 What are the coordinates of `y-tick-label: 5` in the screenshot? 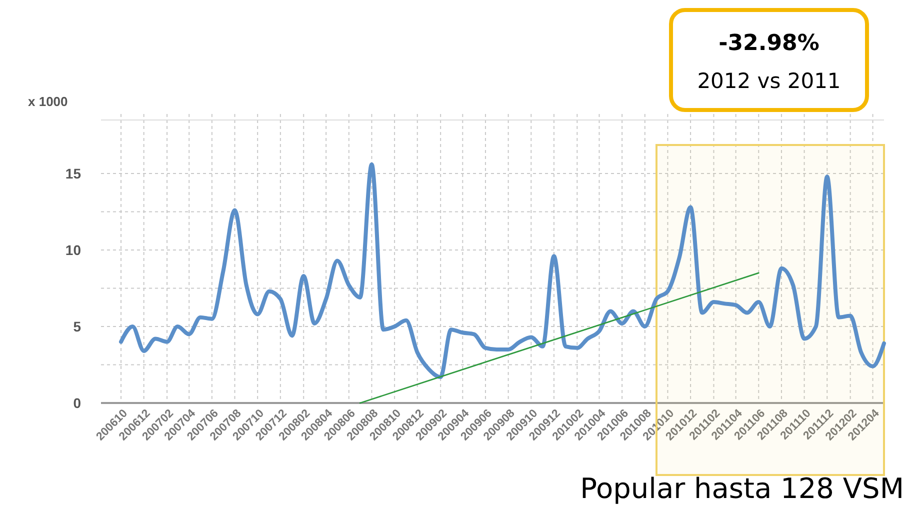 It's located at (77, 326).